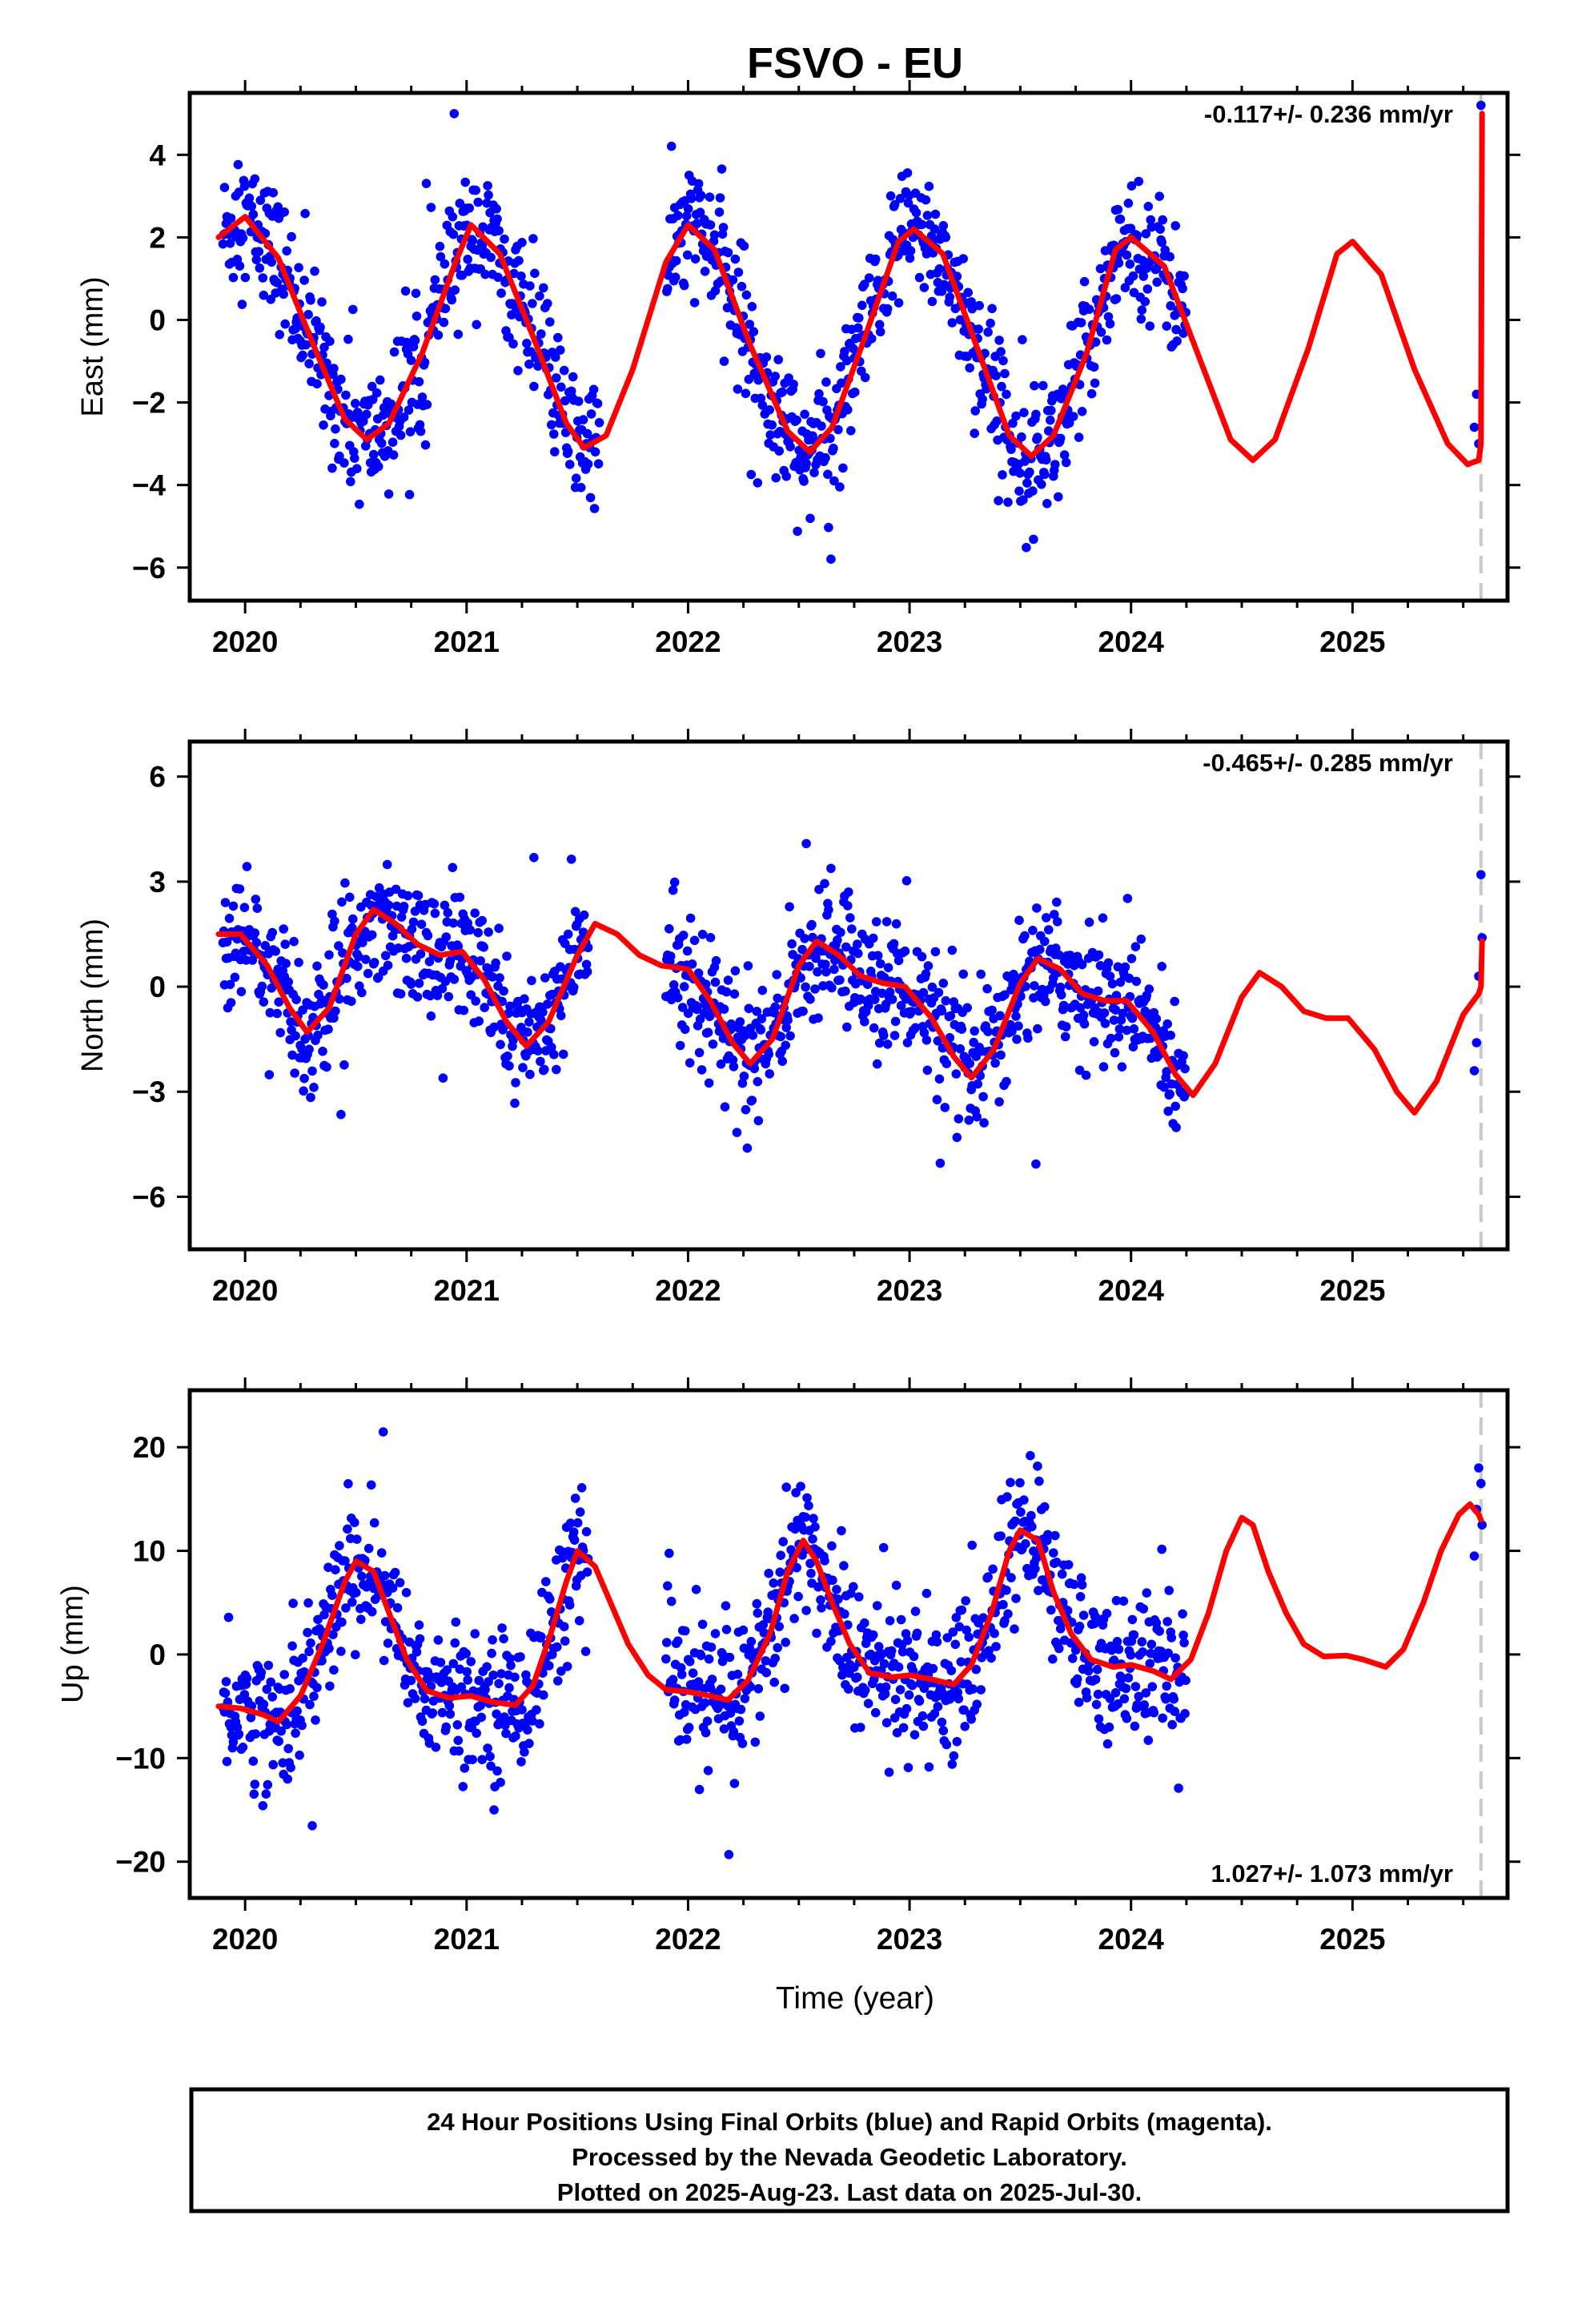  Describe the element at coordinates (1352, 641) in the screenshot. I see `x-tick-label: 2025` at that location.